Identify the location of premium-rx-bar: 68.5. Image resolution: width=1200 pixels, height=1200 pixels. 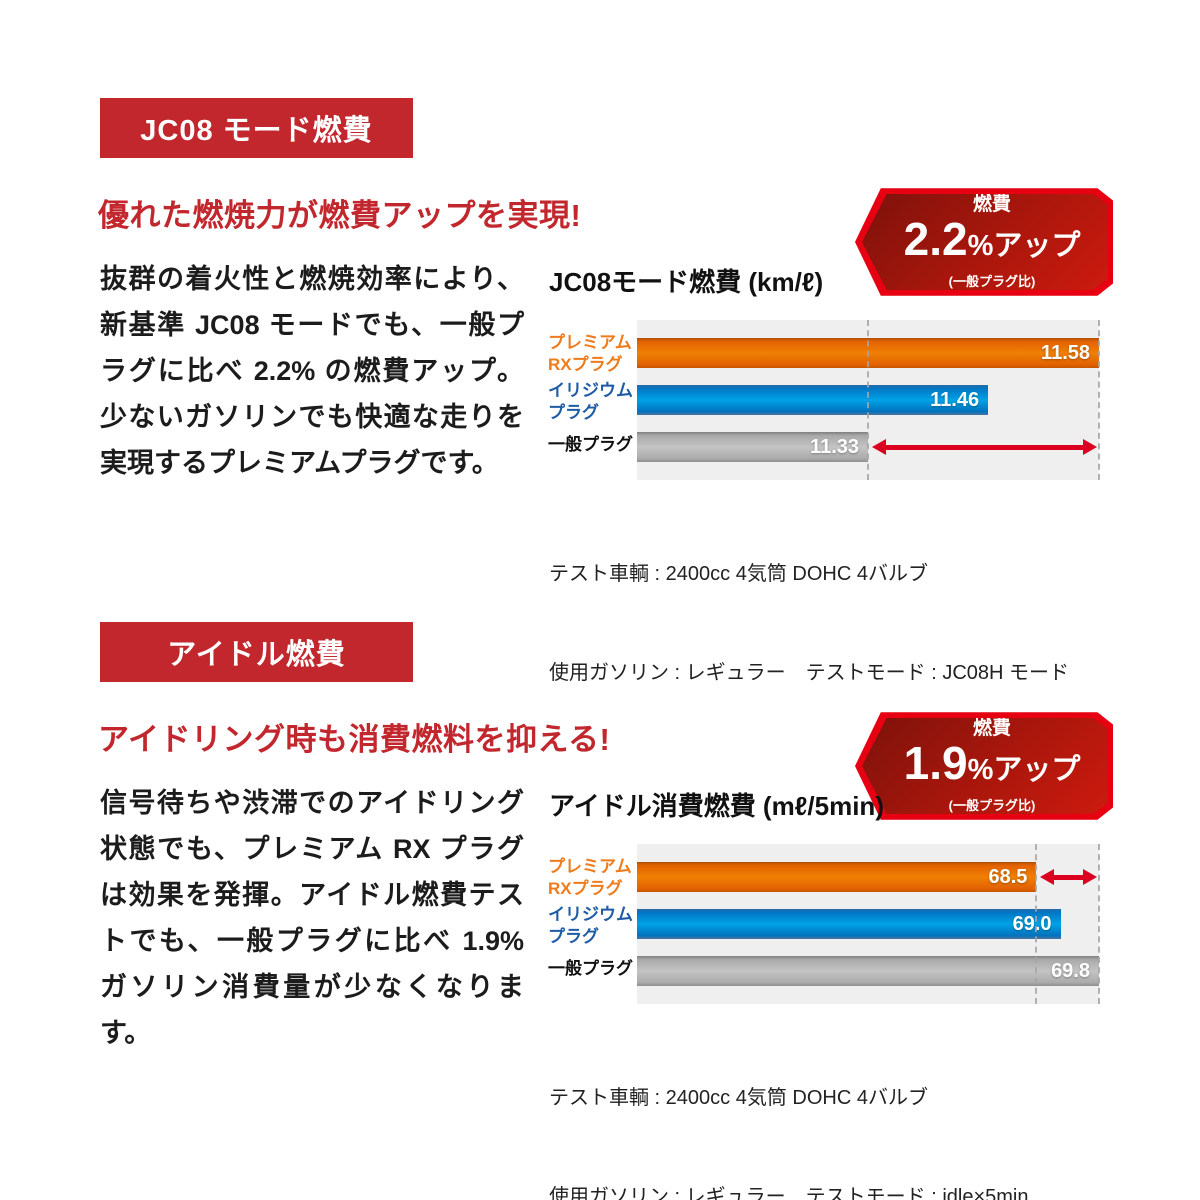
(837, 877).